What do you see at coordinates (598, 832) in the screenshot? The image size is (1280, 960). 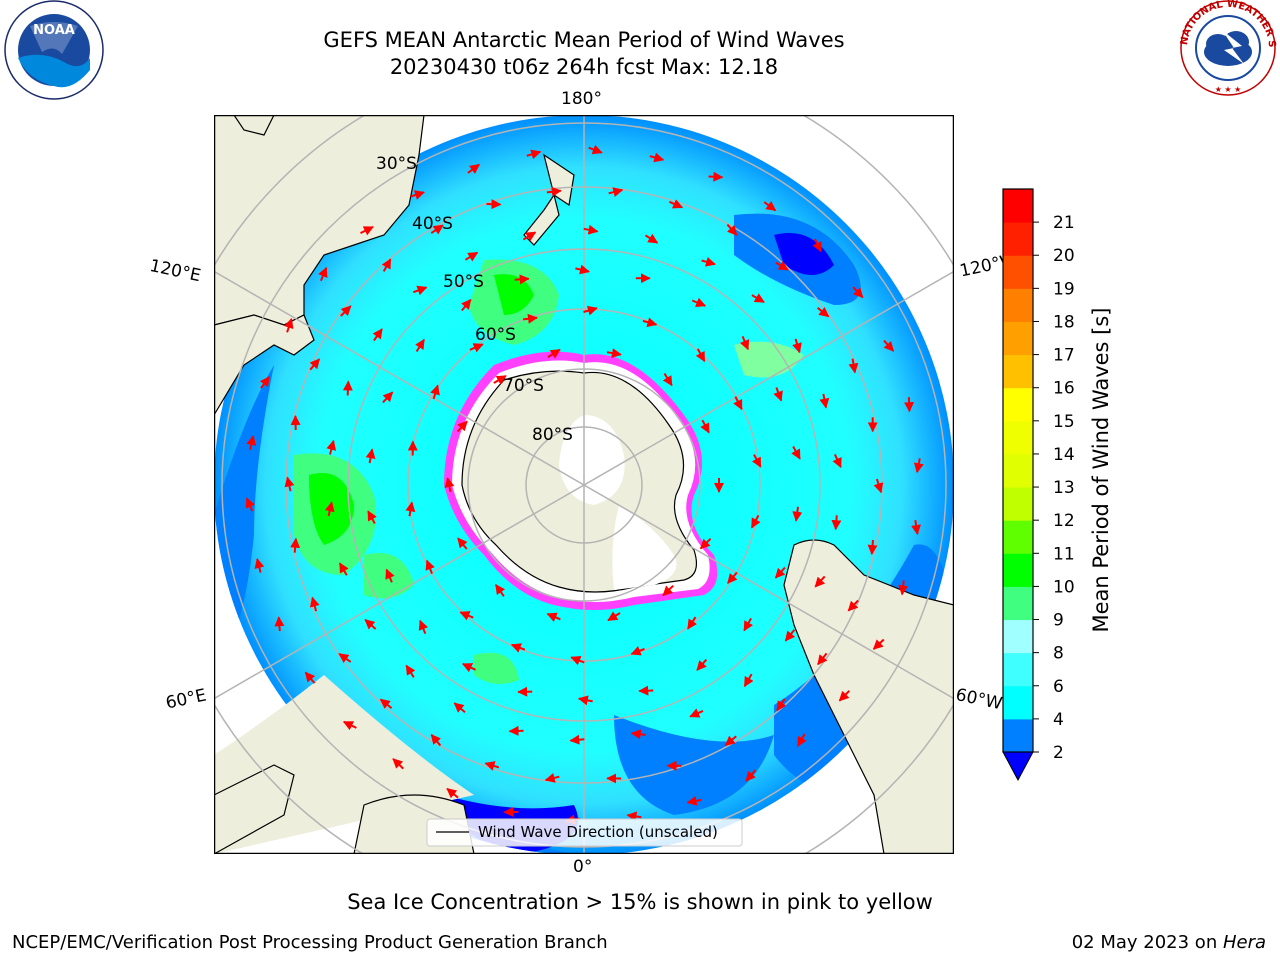 I see `legend-label: Wind Wave Direction (unscaled)` at bounding box center [598, 832].